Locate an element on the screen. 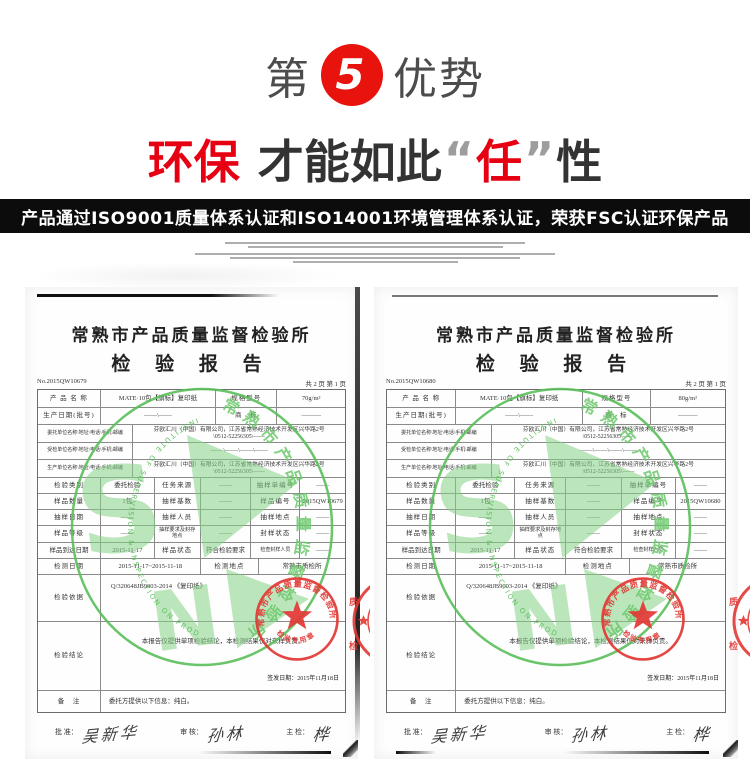 The height and width of the screenshot is (775, 750). scan-smudge is located at coordinates (185, 276).